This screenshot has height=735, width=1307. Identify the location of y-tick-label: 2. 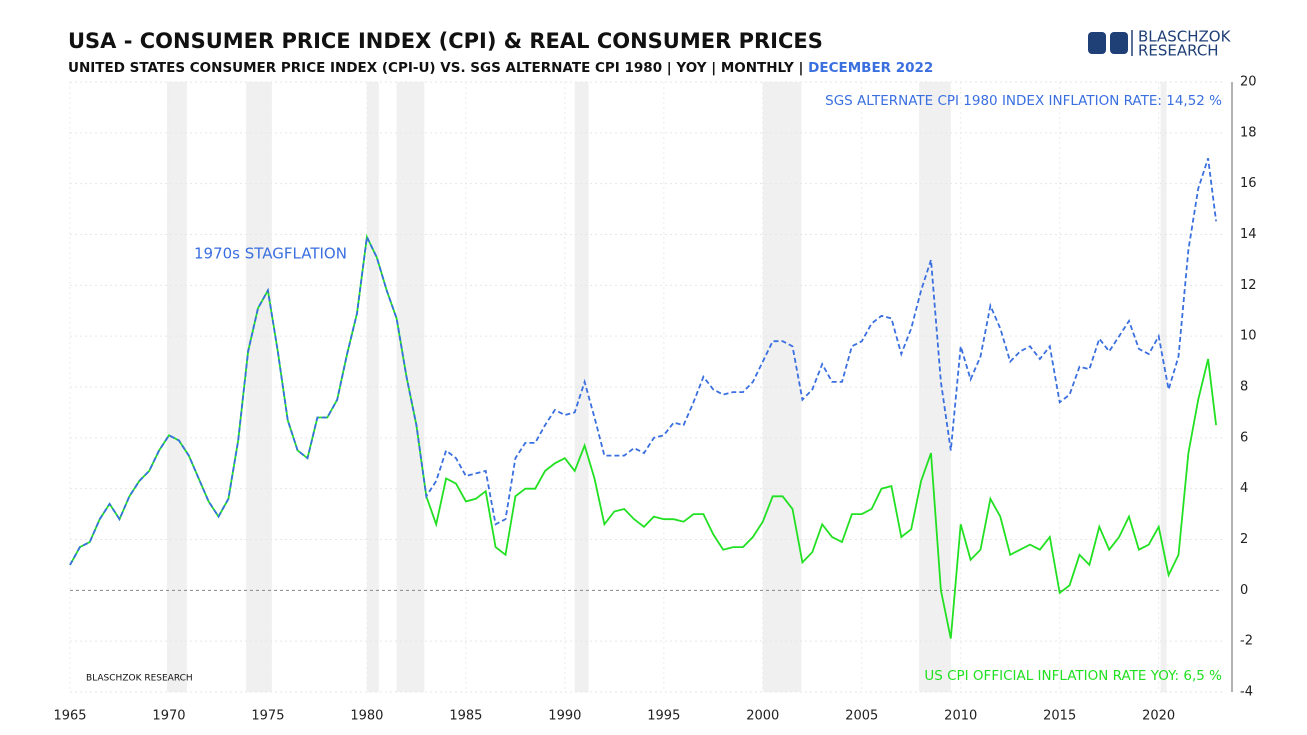
(1244, 539).